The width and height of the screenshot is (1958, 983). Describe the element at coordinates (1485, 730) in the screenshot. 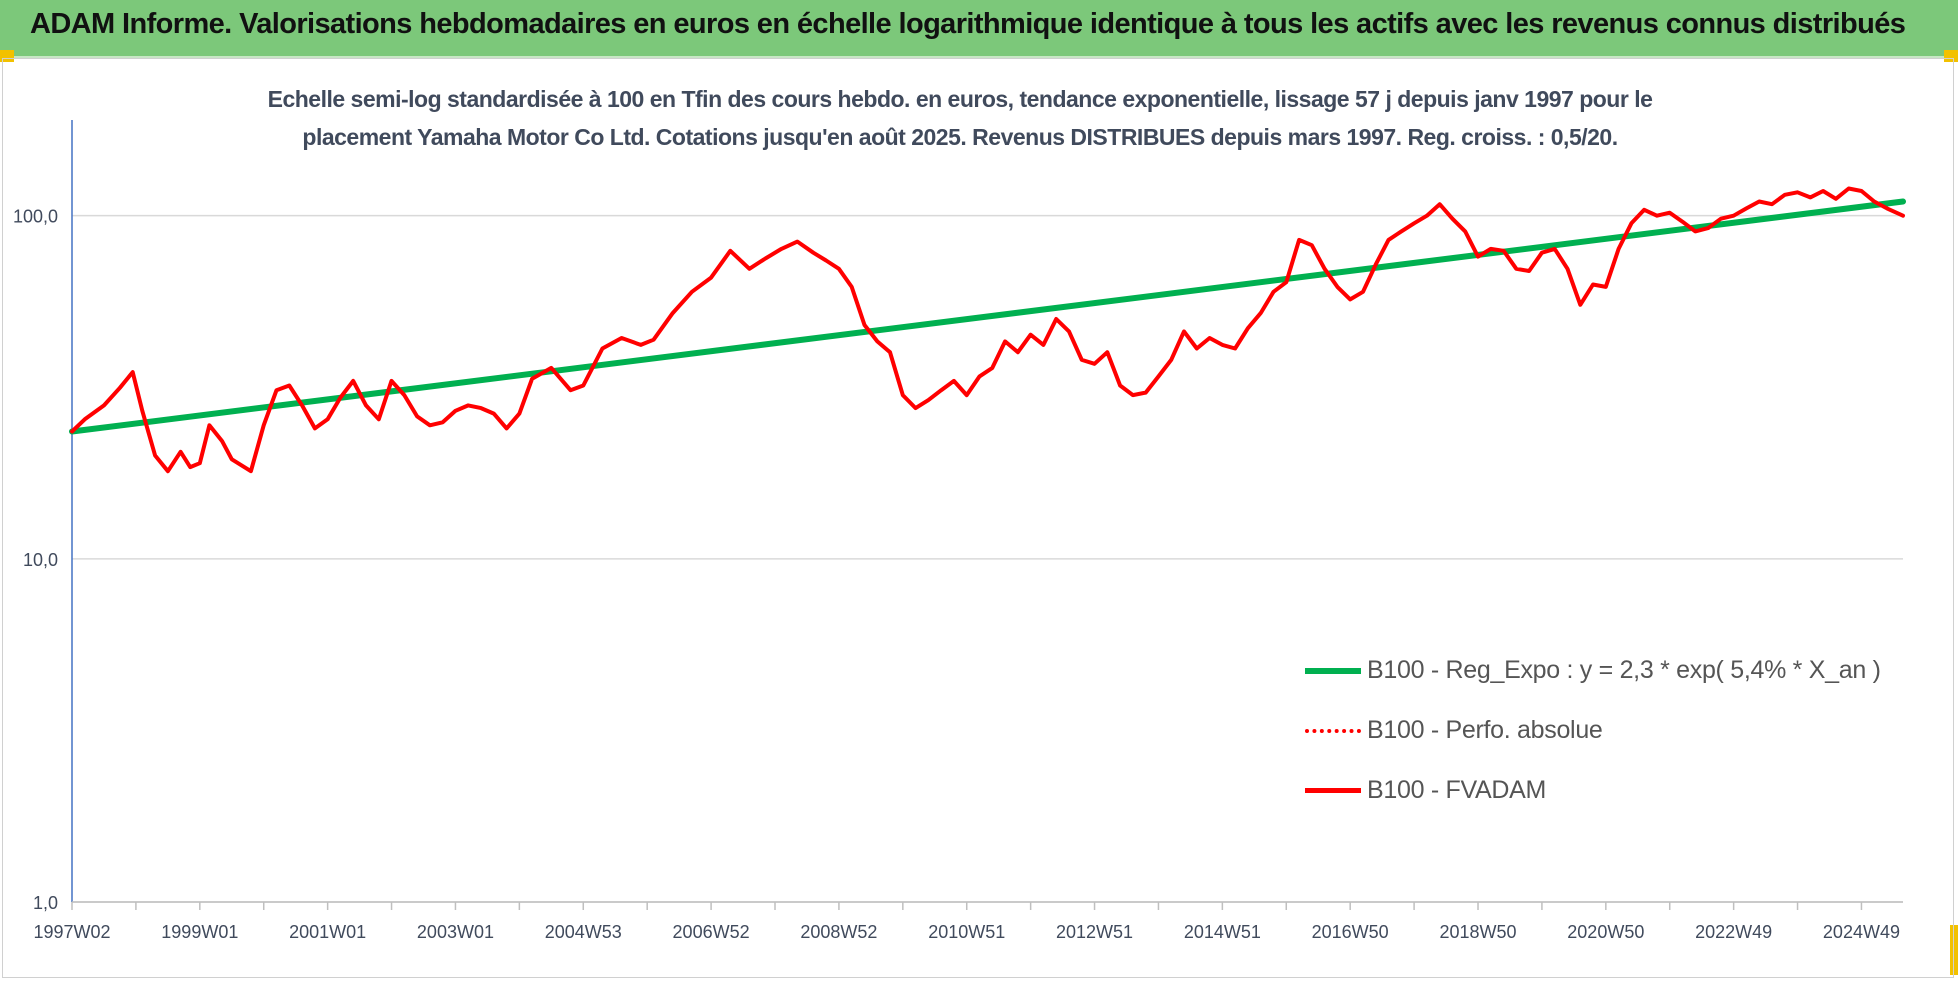

I see `legend-label-perfo-absolue: B100 - Perfo. absolue` at that location.